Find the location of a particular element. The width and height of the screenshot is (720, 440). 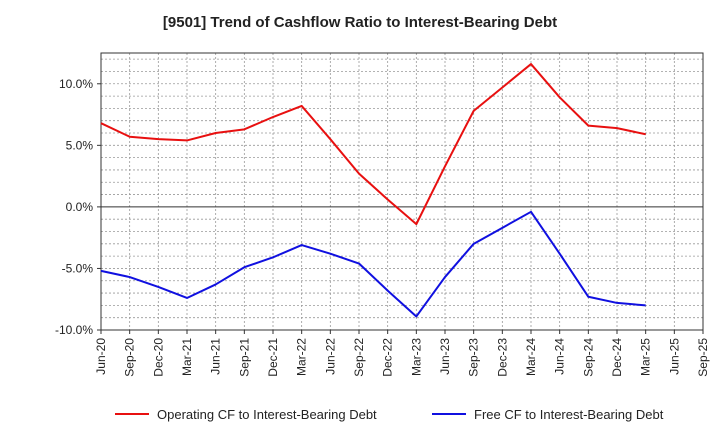

x-tick-label: Dec-22 is located at coordinates (388, 357).